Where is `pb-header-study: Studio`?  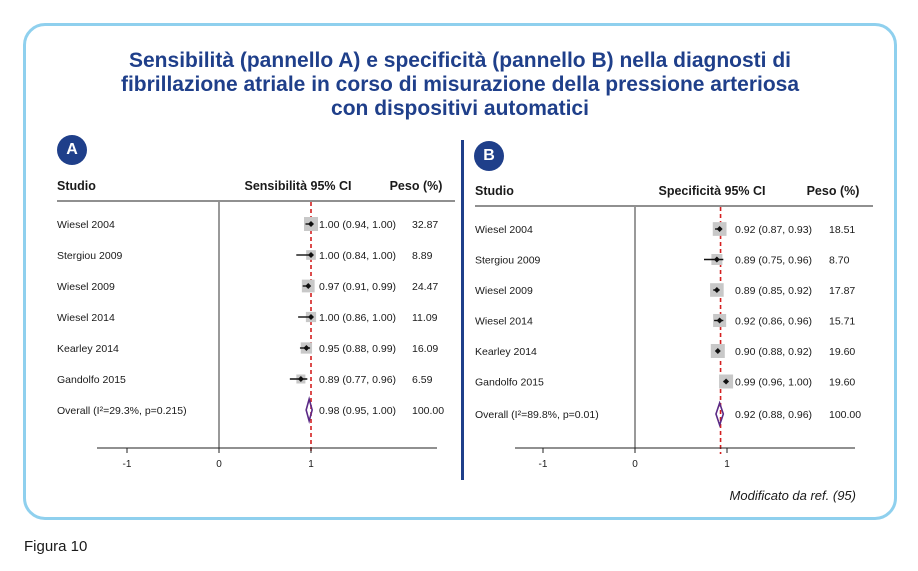 pb-header-study: Studio is located at coordinates (494, 191).